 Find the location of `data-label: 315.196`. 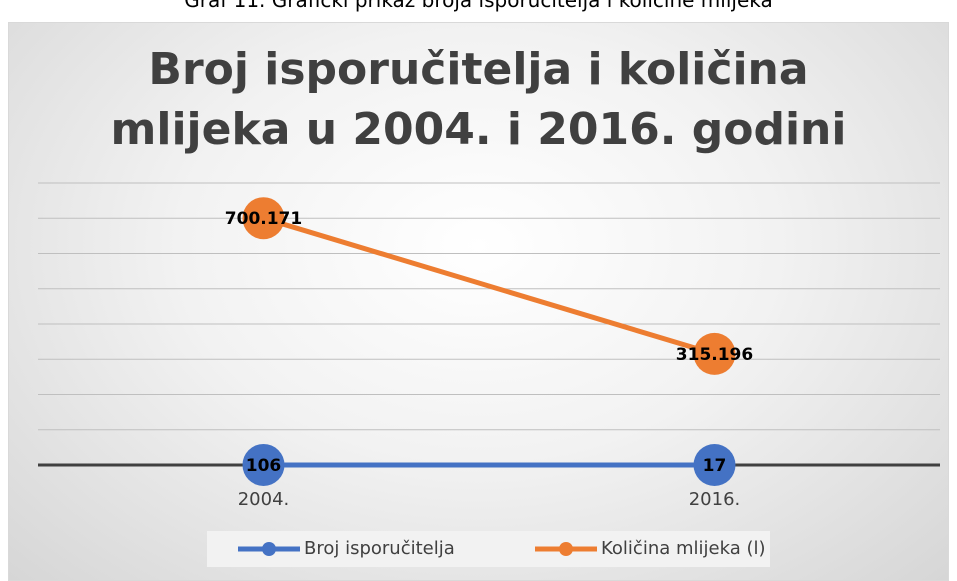

data-label: 315.196 is located at coordinates (714, 355).